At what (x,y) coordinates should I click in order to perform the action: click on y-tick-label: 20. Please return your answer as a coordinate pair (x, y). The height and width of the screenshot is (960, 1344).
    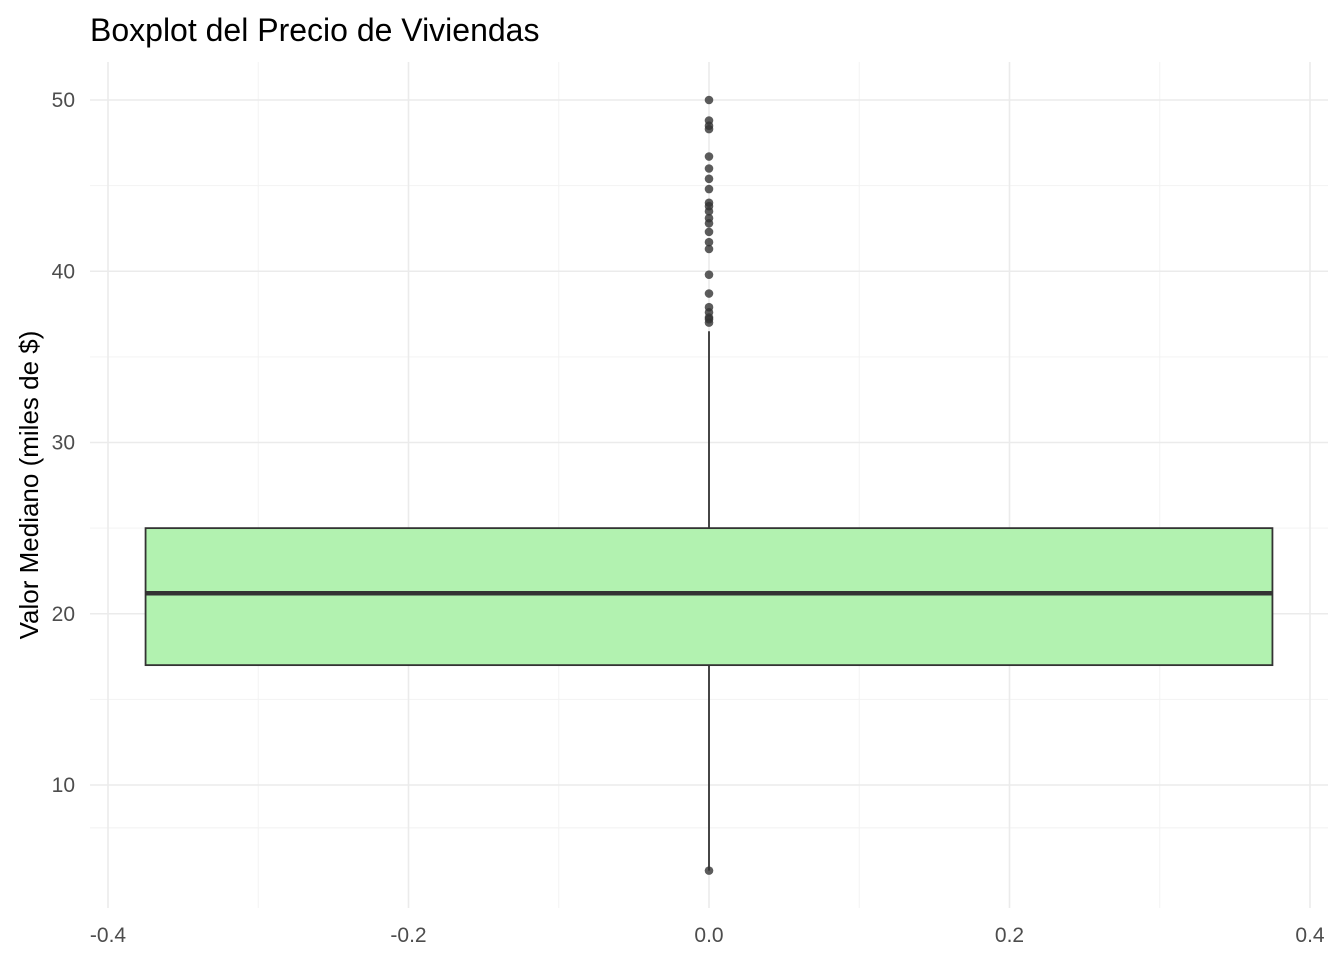
    Looking at the image, I should click on (63, 614).